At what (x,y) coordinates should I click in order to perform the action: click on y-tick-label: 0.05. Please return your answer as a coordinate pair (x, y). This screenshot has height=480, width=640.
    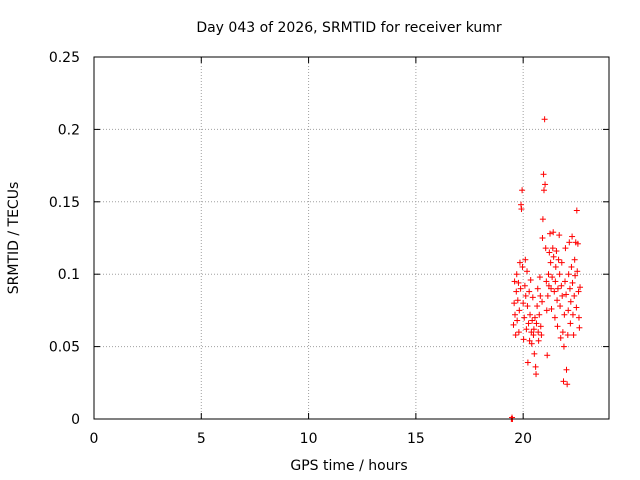
    Looking at the image, I should click on (64, 348).